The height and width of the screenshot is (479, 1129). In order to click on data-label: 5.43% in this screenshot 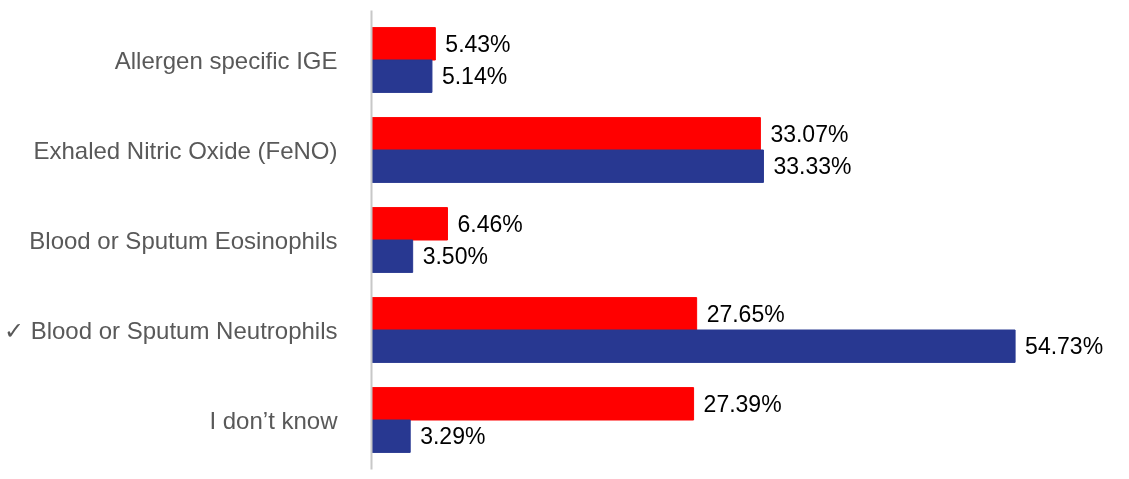, I will do `click(478, 43)`.